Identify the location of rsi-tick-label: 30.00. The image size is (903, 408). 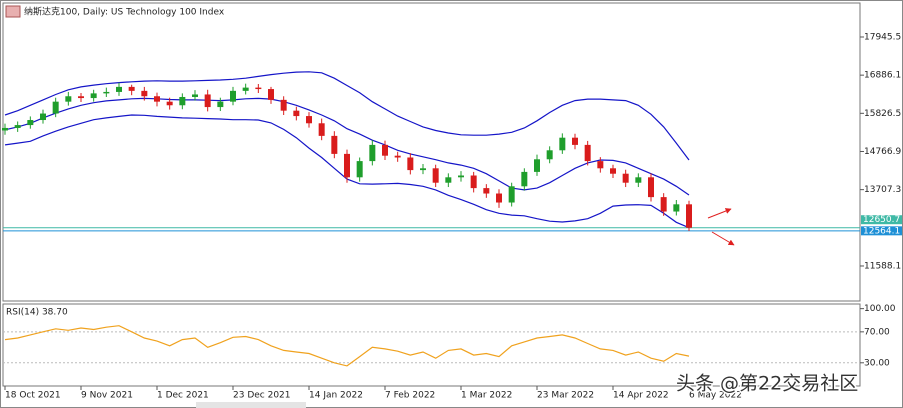
(877, 363).